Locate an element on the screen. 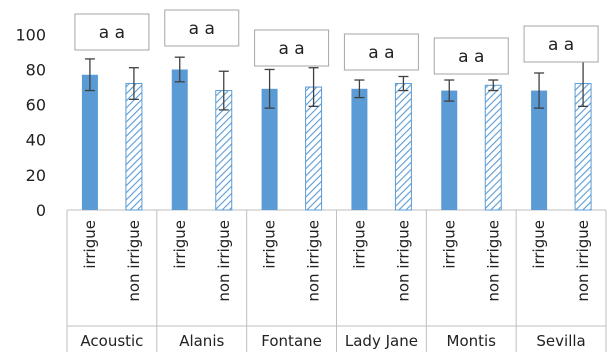 The width and height of the screenshot is (609, 358). y-tick-label: 80 is located at coordinates (36, 69).